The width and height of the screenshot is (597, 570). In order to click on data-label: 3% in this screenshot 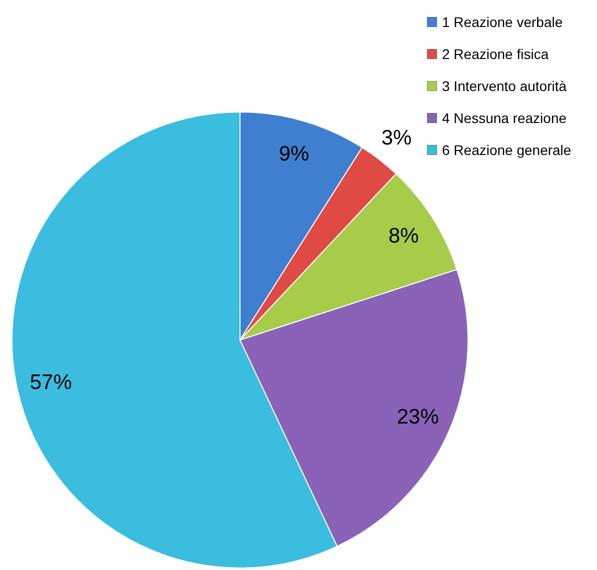, I will do `click(396, 138)`.